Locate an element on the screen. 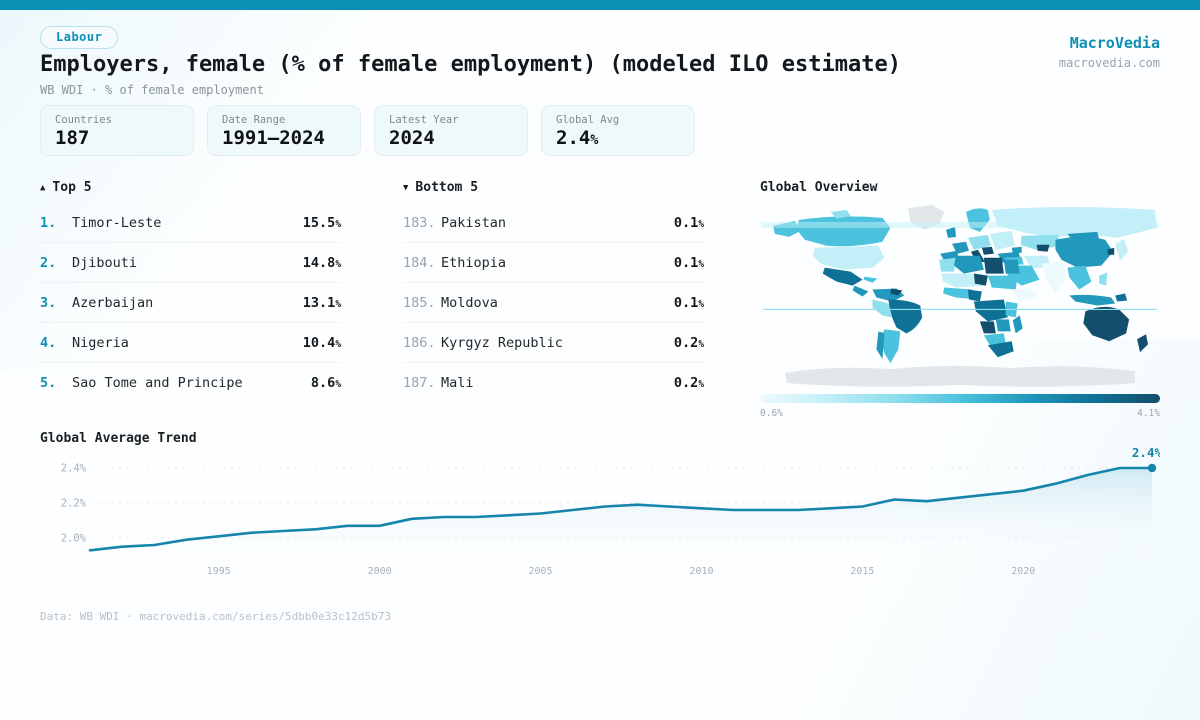 The width and height of the screenshot is (1200, 720). x-axis-tick: 2010 is located at coordinates (701, 571).